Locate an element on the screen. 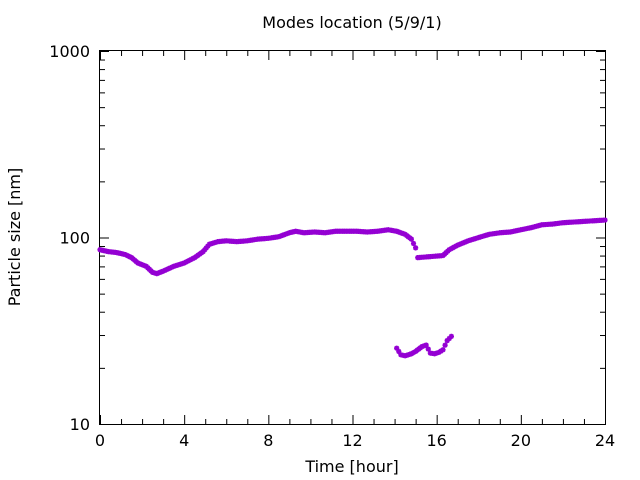 The width and height of the screenshot is (640, 480). x-tick-label: 4 is located at coordinates (184, 440).